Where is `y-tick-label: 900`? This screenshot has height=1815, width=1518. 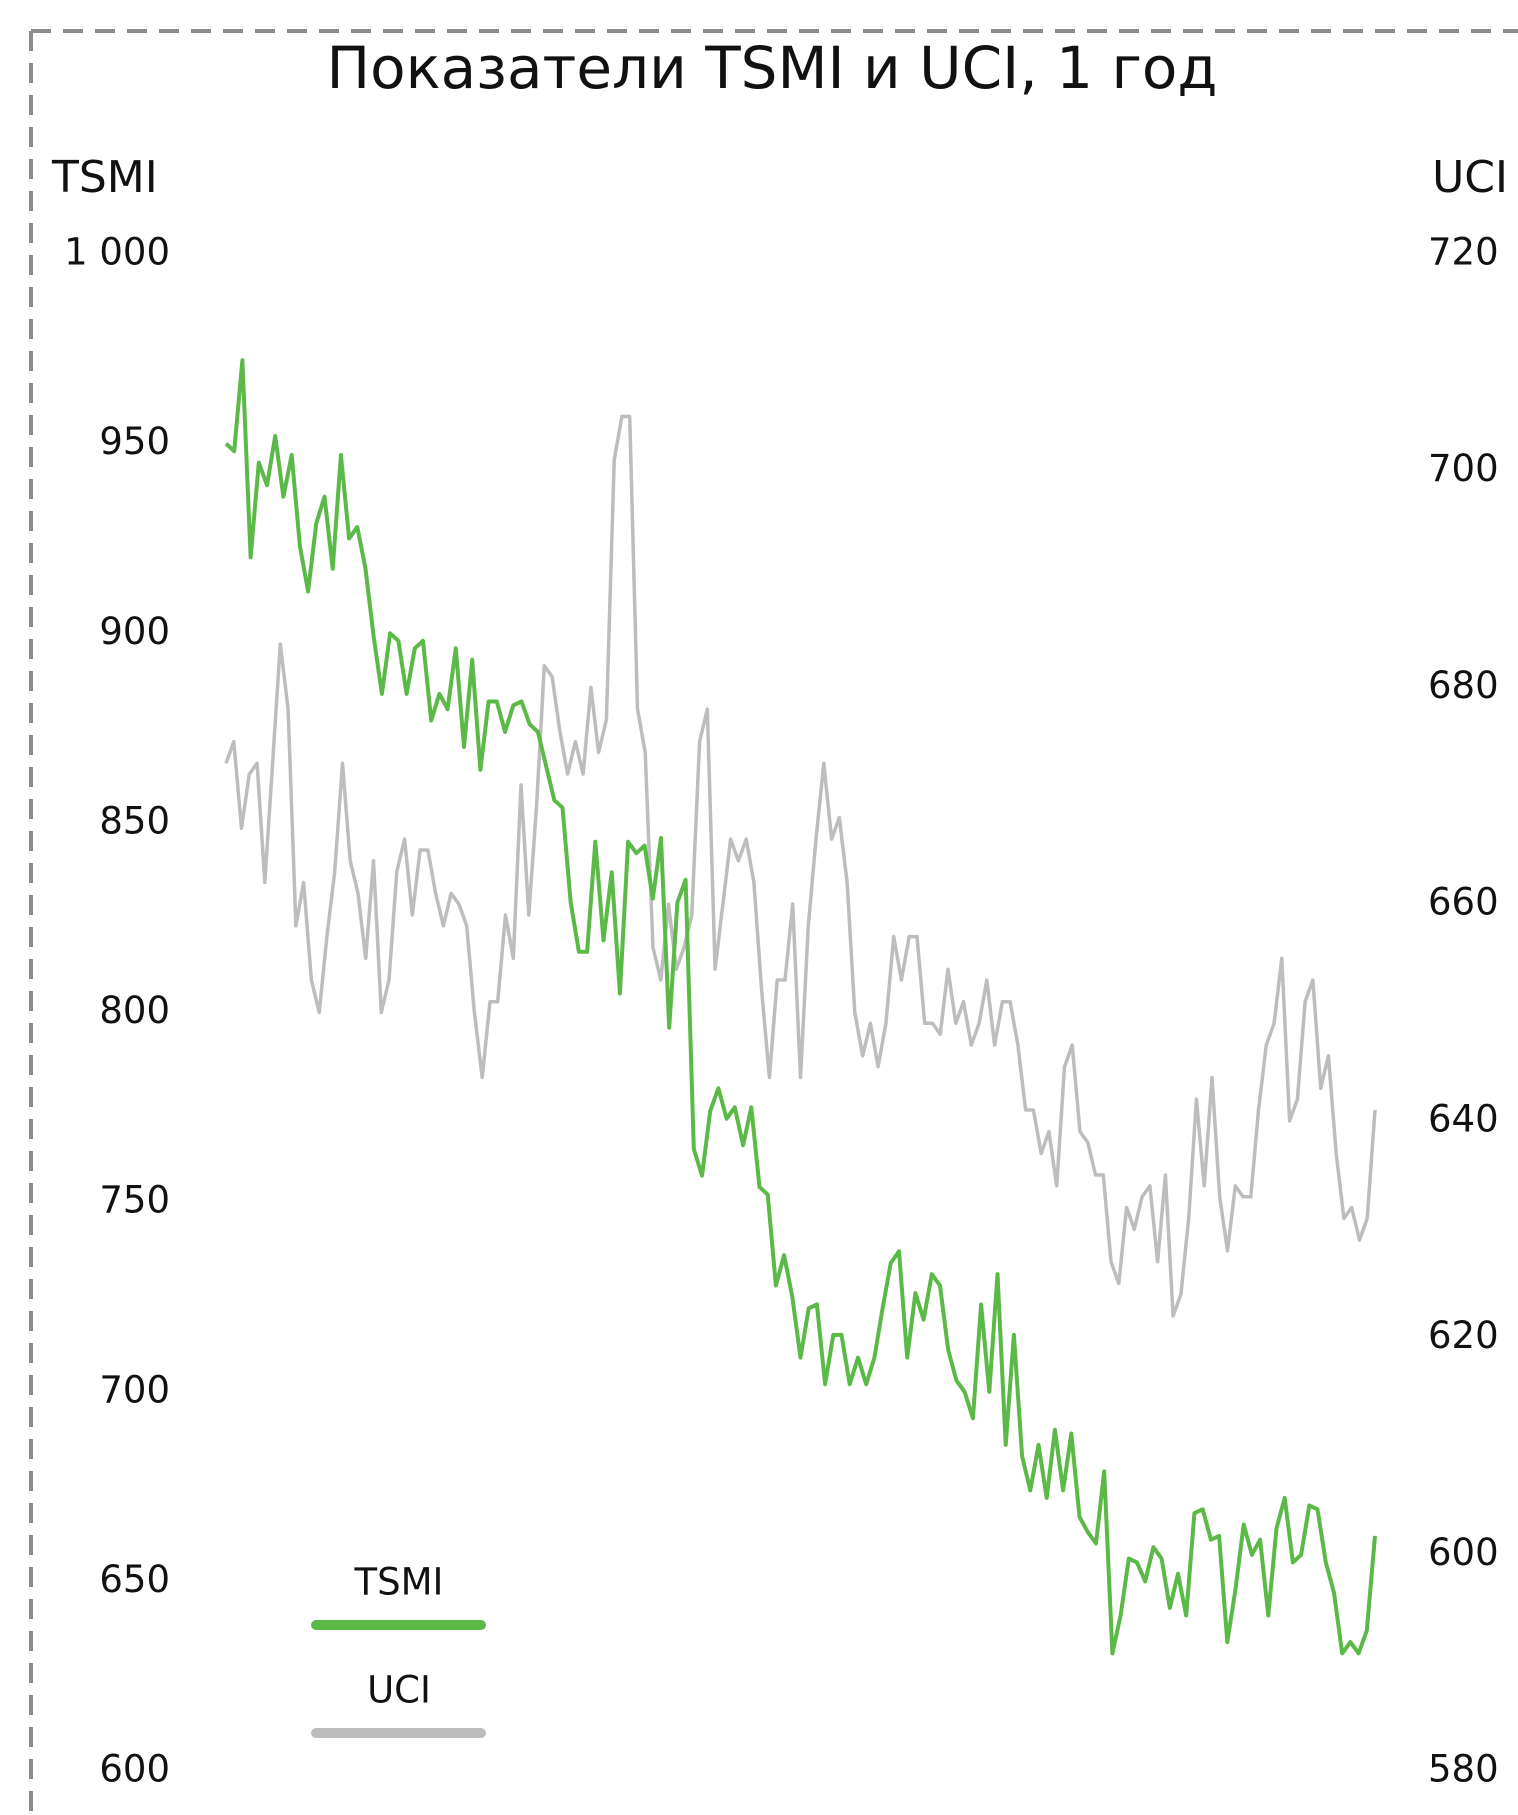
y-tick-label: 900 is located at coordinates (134, 631).